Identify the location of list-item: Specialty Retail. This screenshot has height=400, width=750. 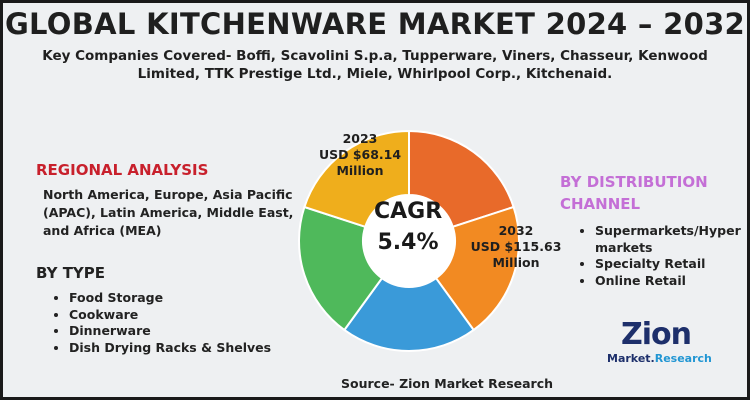
(672, 264).